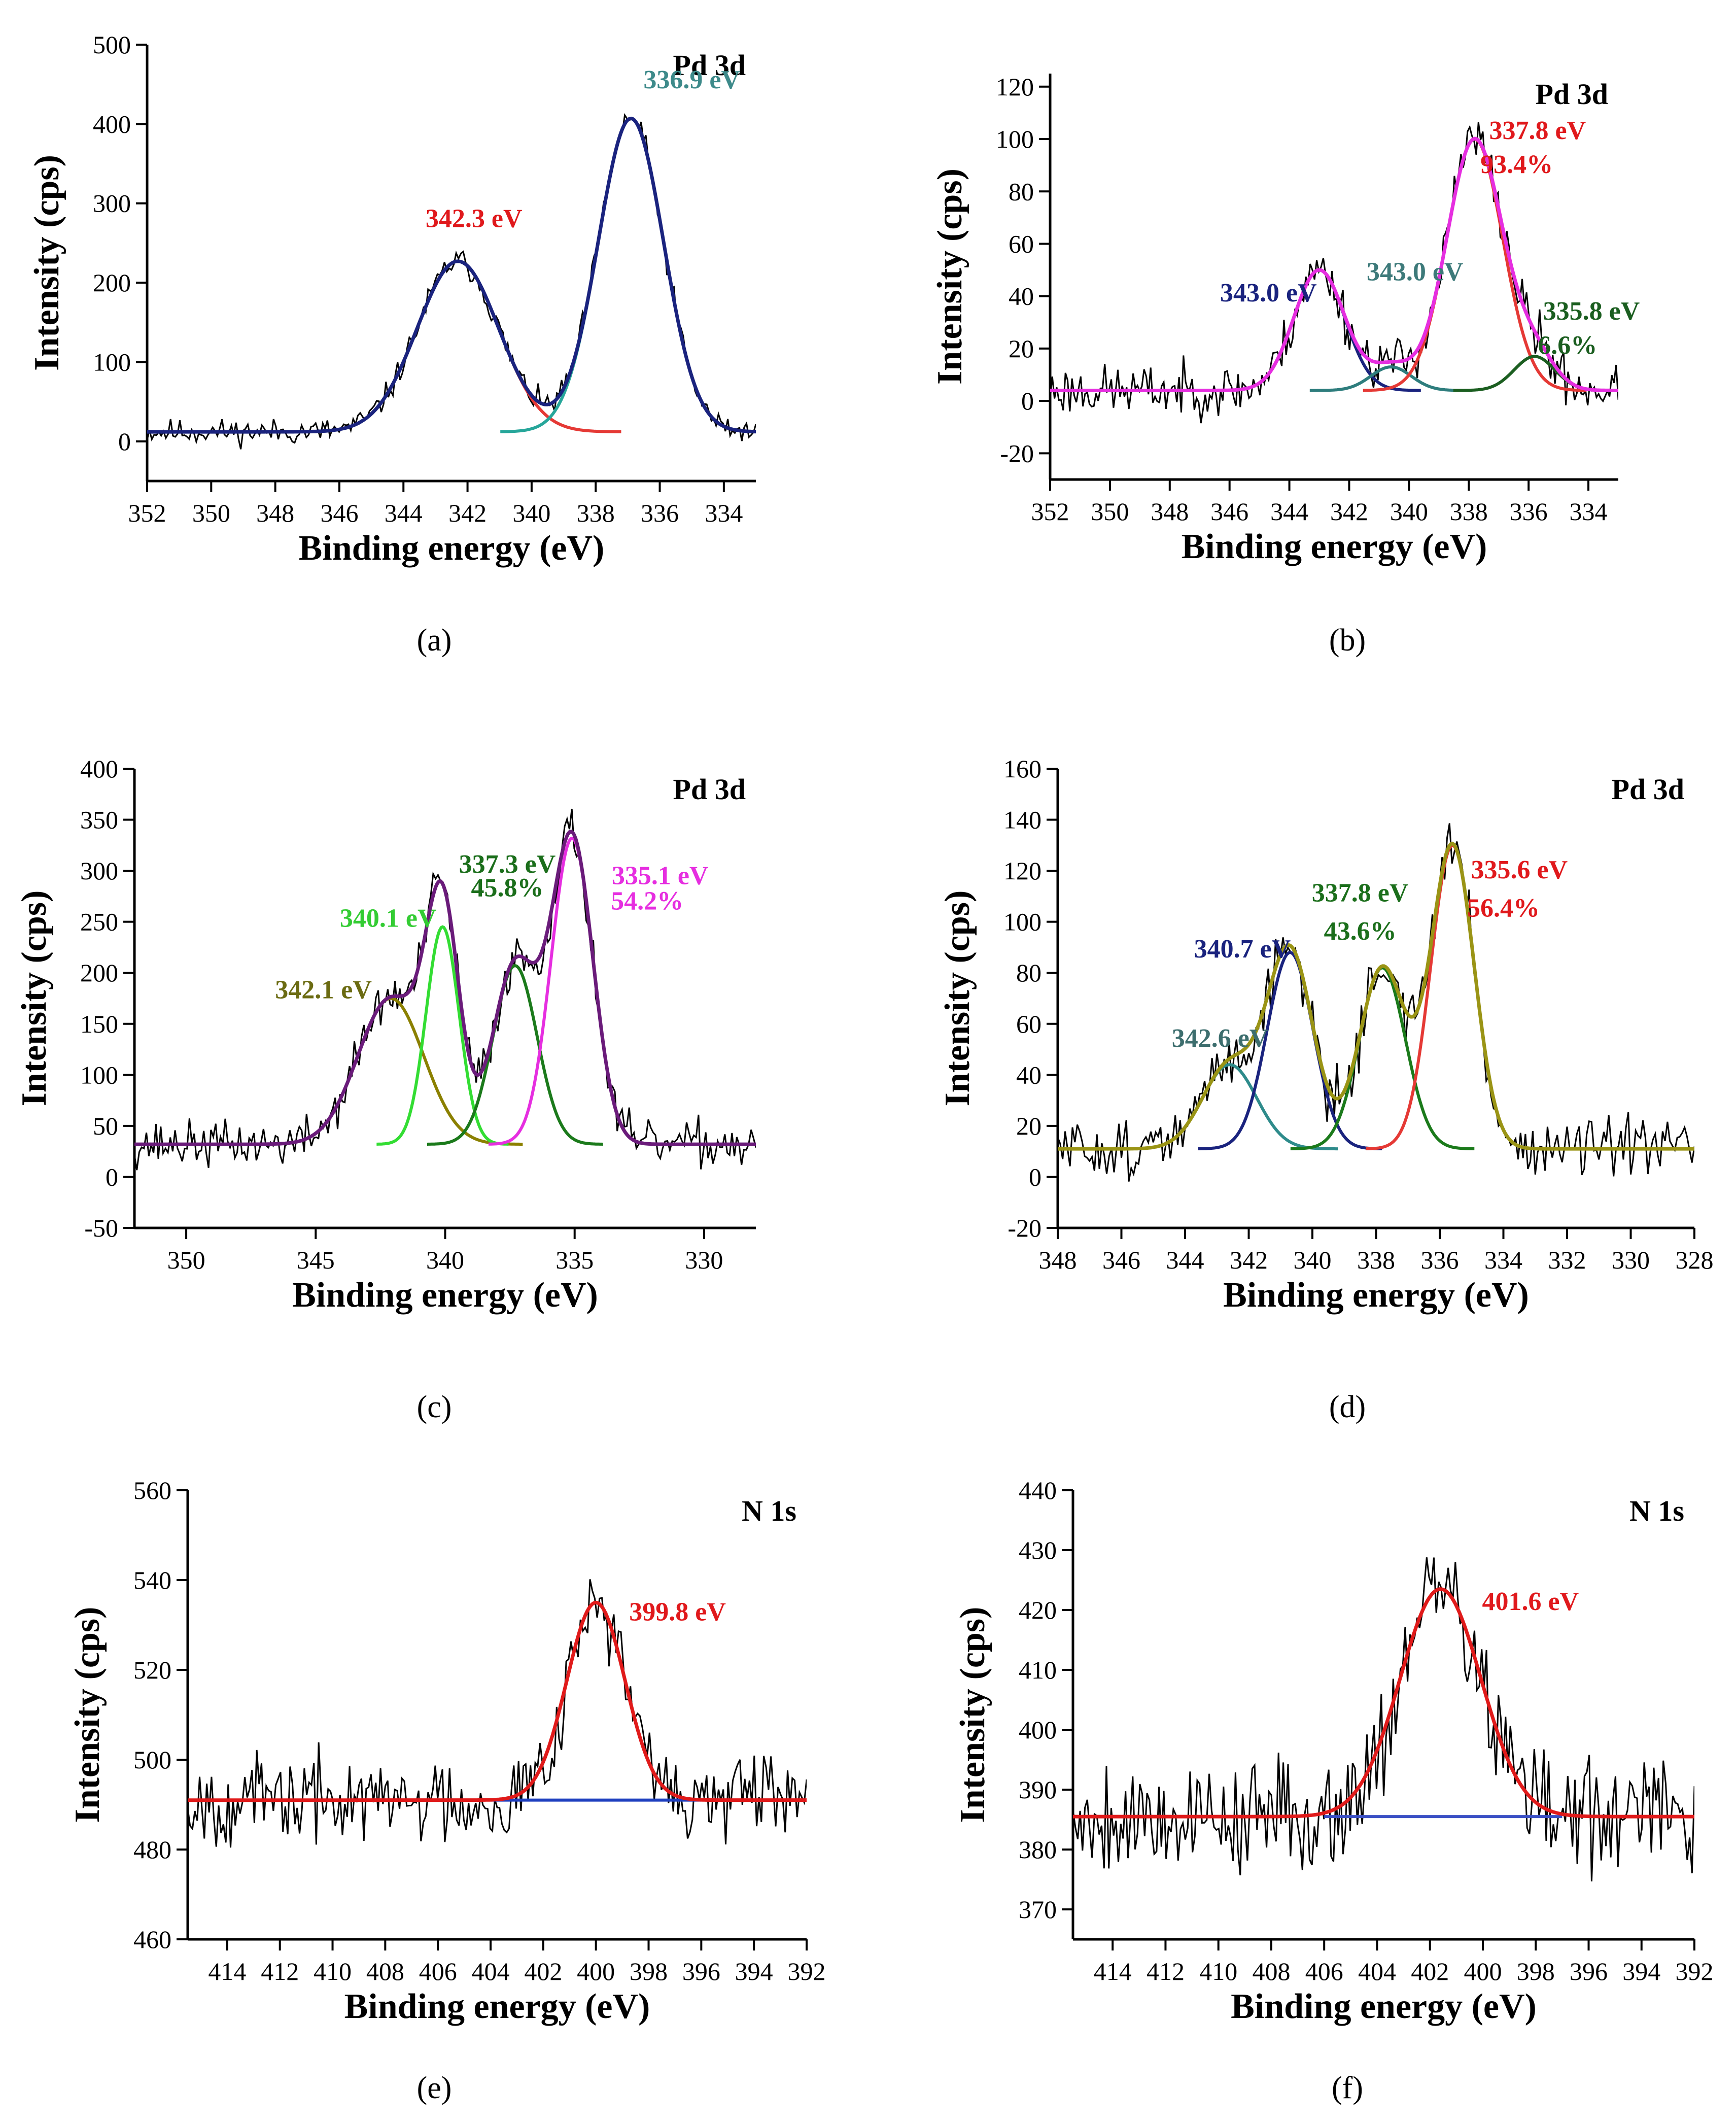 This screenshot has width=1736, height=2122. What do you see at coordinates (1483, 1972) in the screenshot?
I see `x-tick-label: 400` at bounding box center [1483, 1972].